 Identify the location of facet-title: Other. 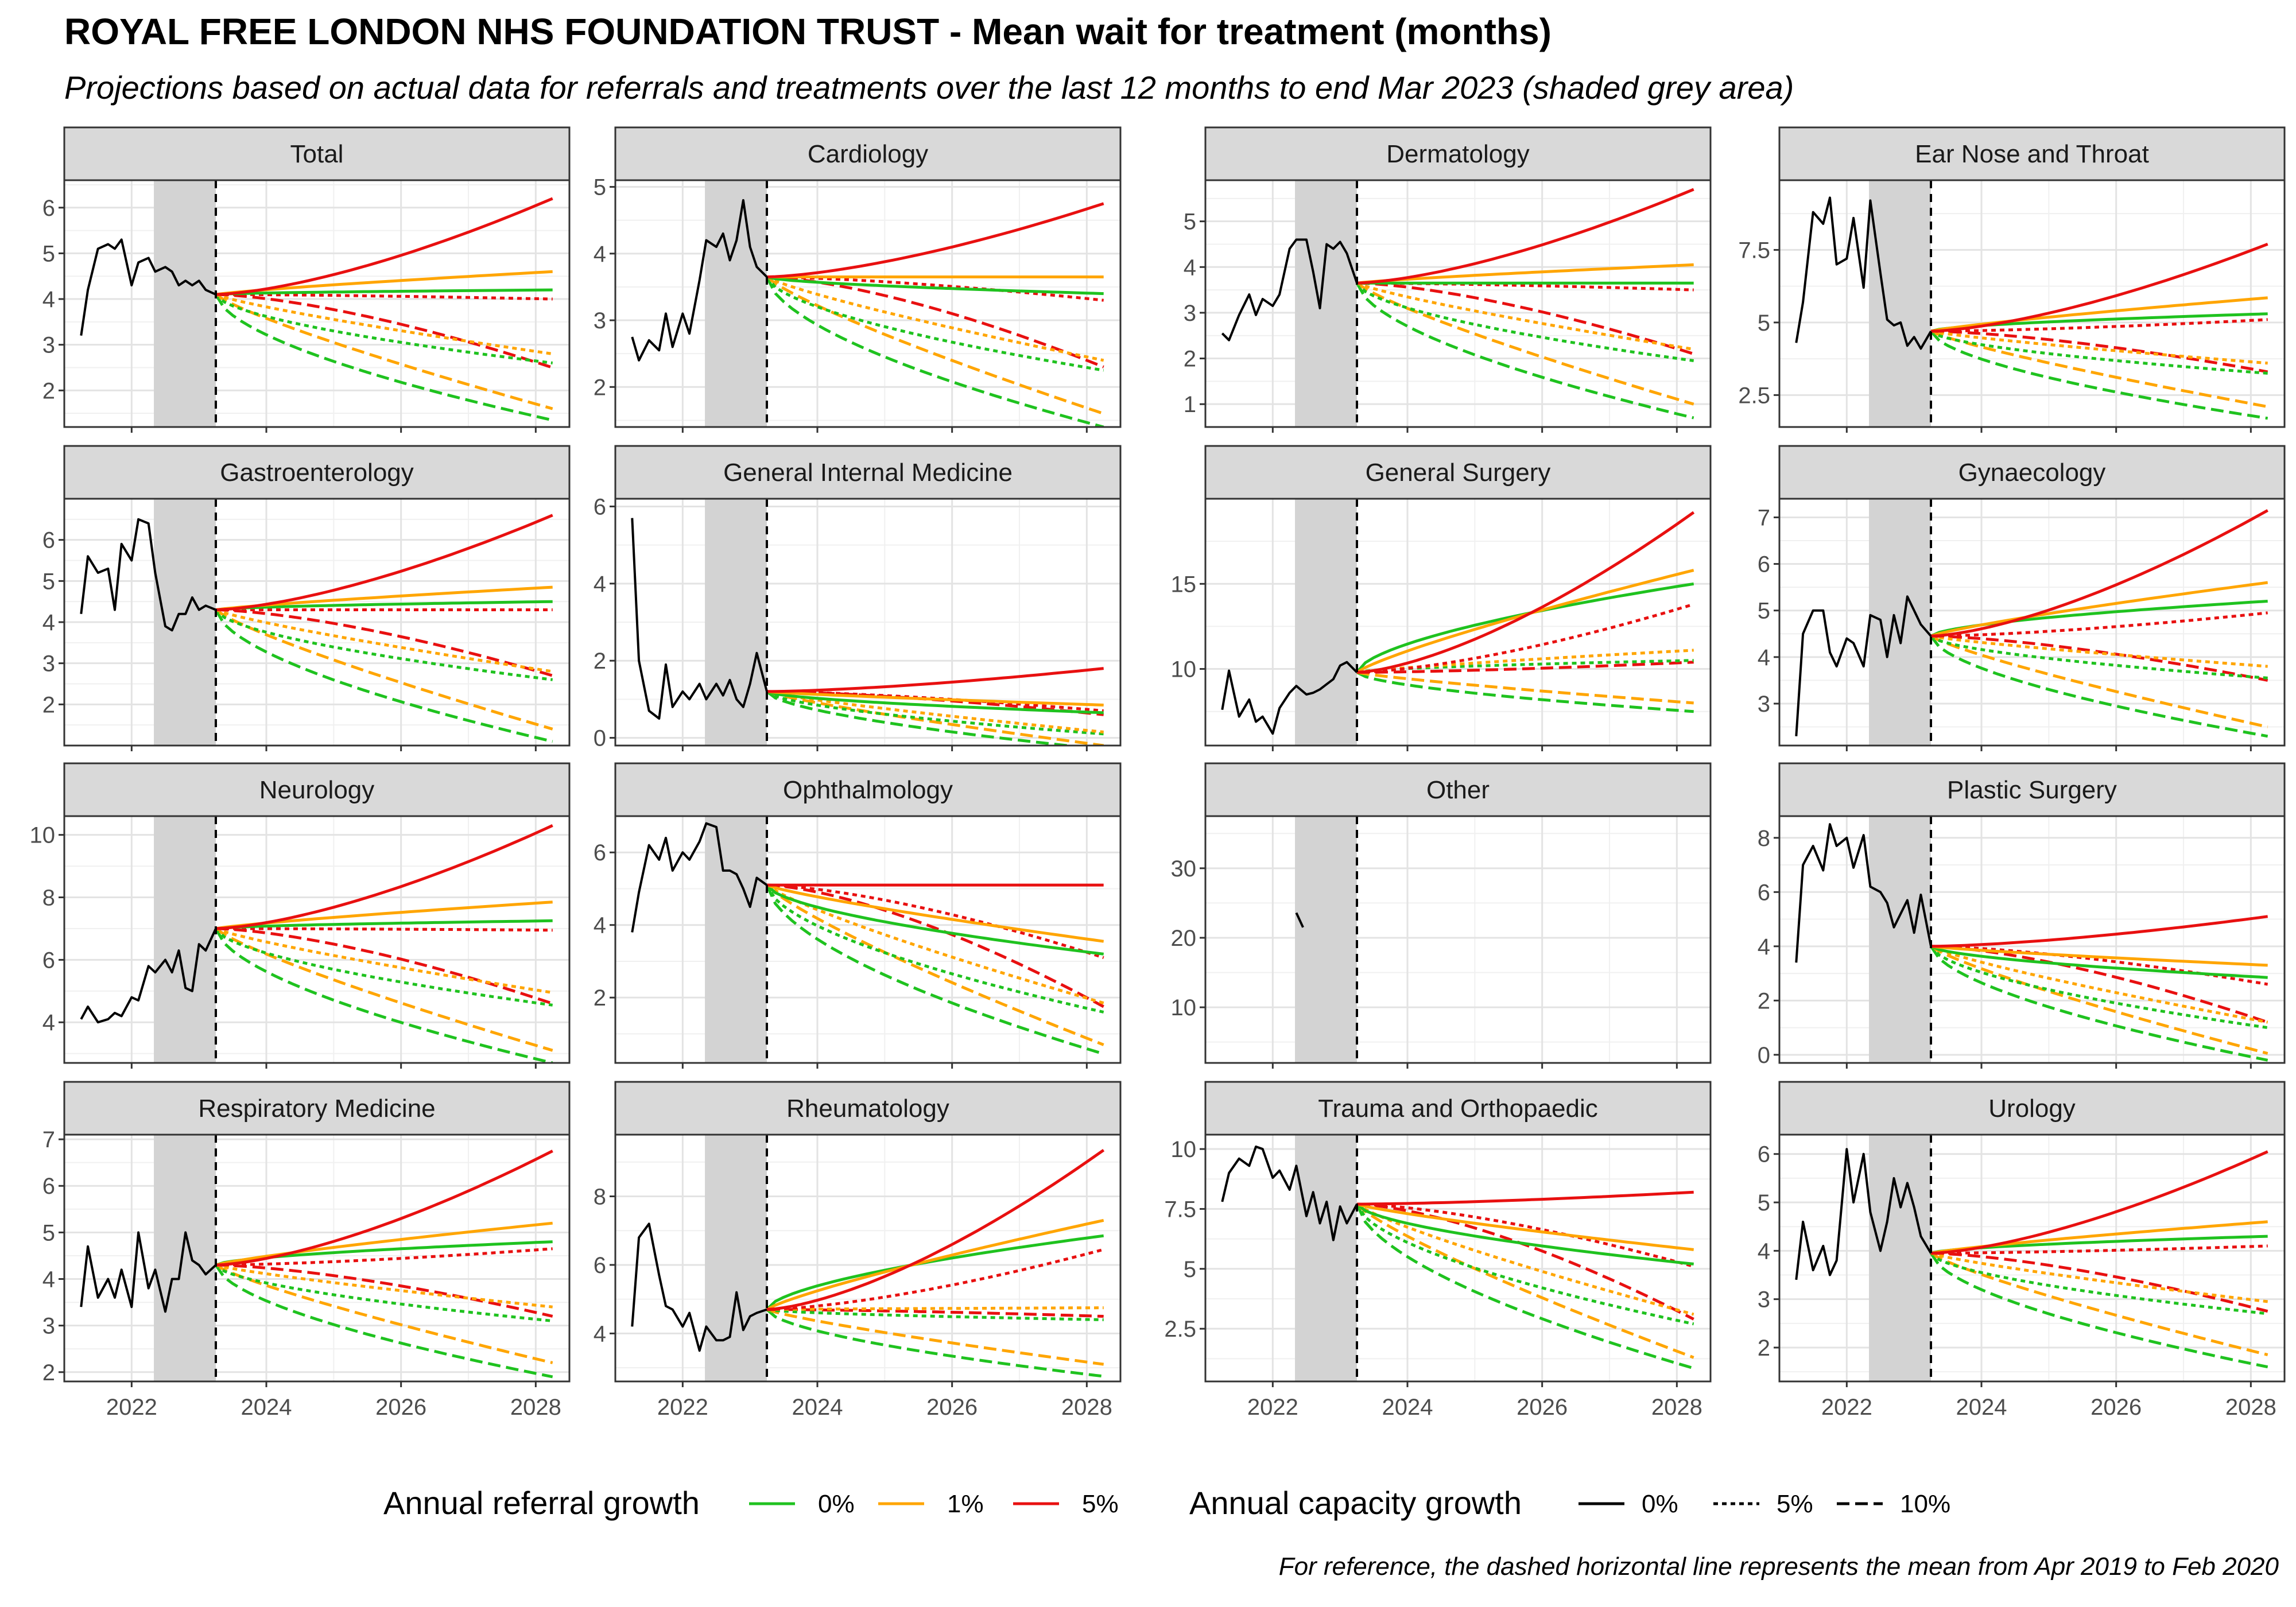
(1458, 790).